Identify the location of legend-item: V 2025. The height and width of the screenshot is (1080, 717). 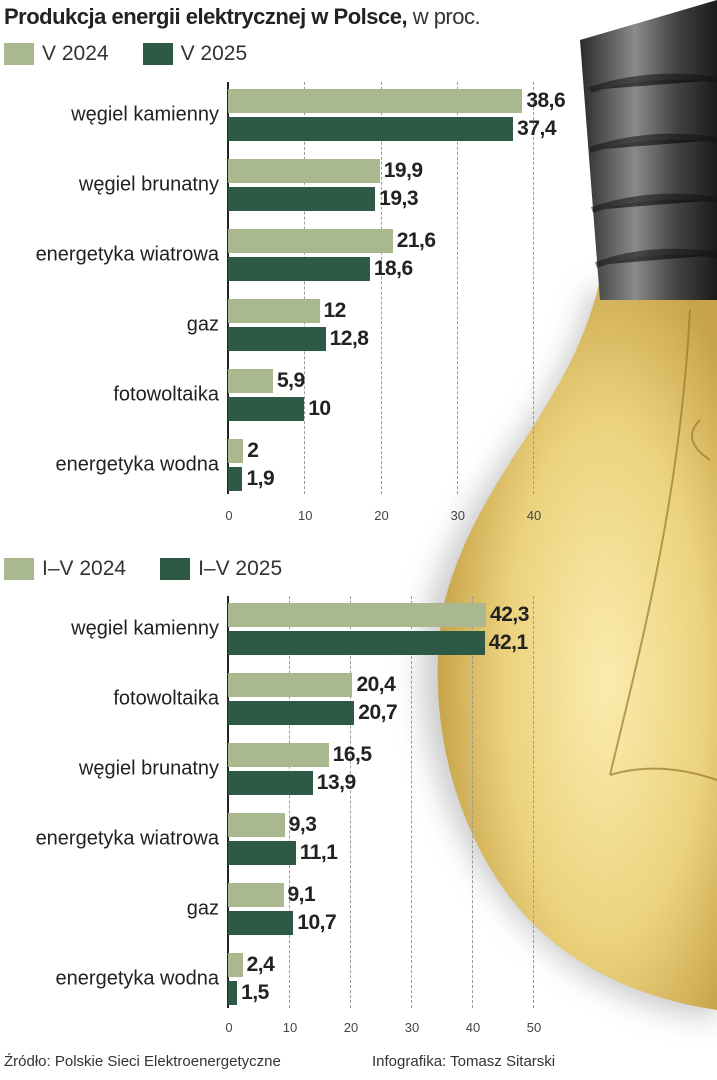
(195, 54).